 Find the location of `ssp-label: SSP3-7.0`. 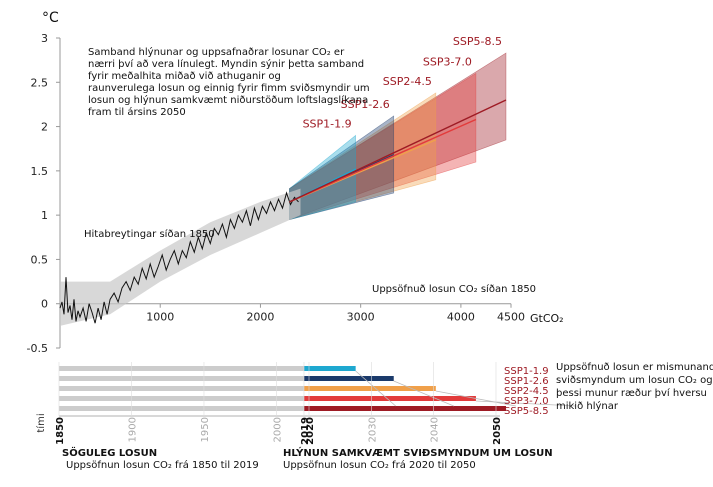

ssp-label: SSP3-7.0 is located at coordinates (447, 61).